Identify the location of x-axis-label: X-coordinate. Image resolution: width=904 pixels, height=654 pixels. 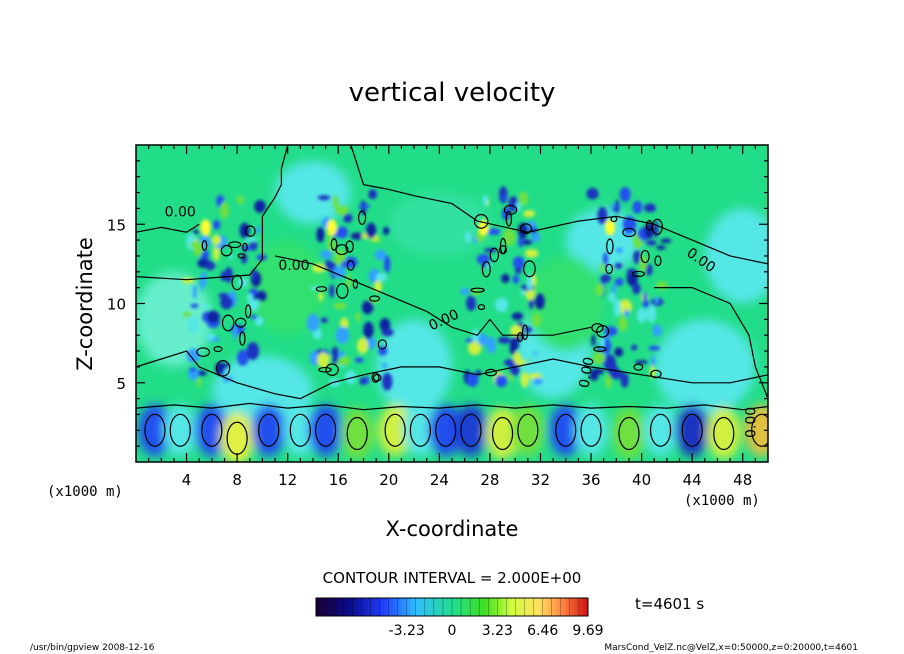
(452, 529).